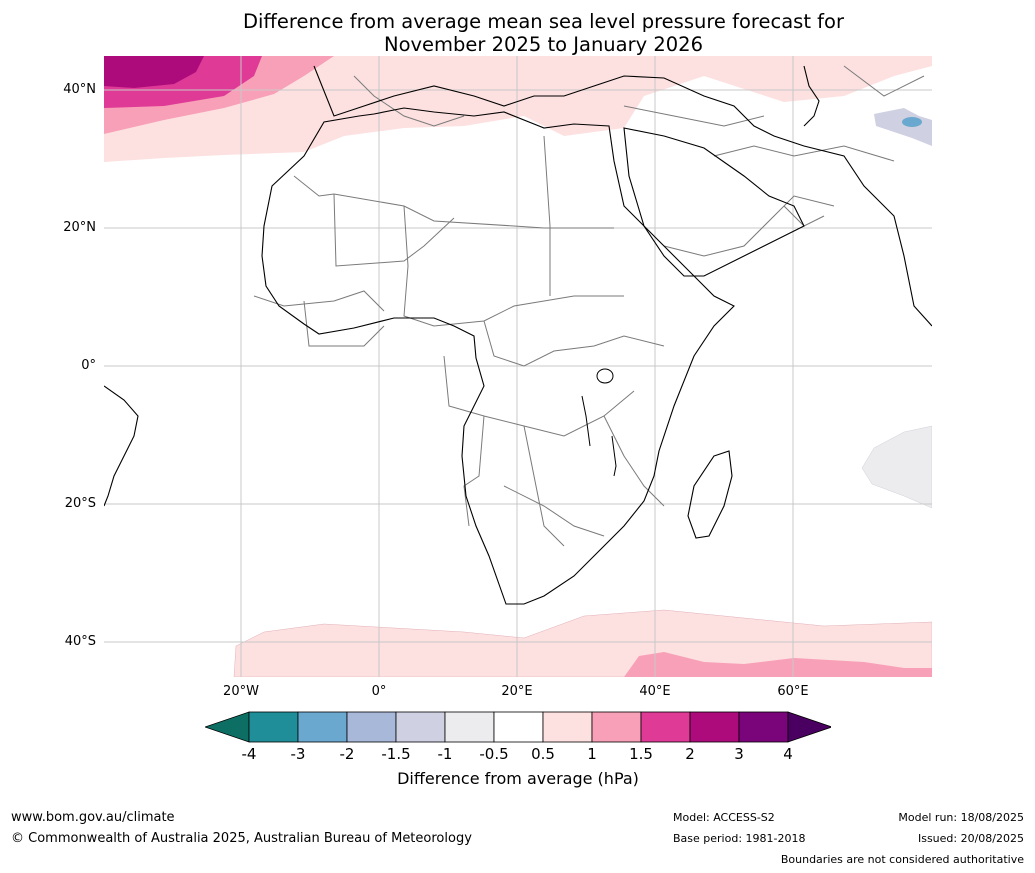 This screenshot has width=1035, height=873. What do you see at coordinates (641, 754) in the screenshot?
I see `colorbar-tick-label: 1.5` at bounding box center [641, 754].